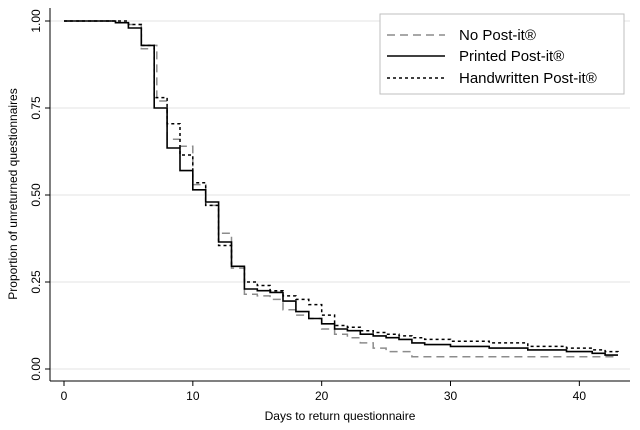 The height and width of the screenshot is (430, 640). What do you see at coordinates (340, 416) in the screenshot?
I see `x-axis-title: Days to return questionnaire` at bounding box center [340, 416].